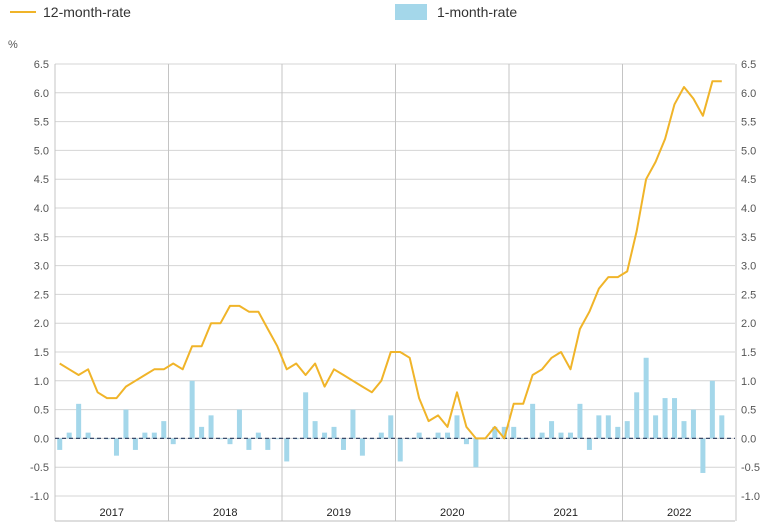  Describe the element at coordinates (41, 180) in the screenshot. I see `y-tick-label-left: 4.5` at that location.